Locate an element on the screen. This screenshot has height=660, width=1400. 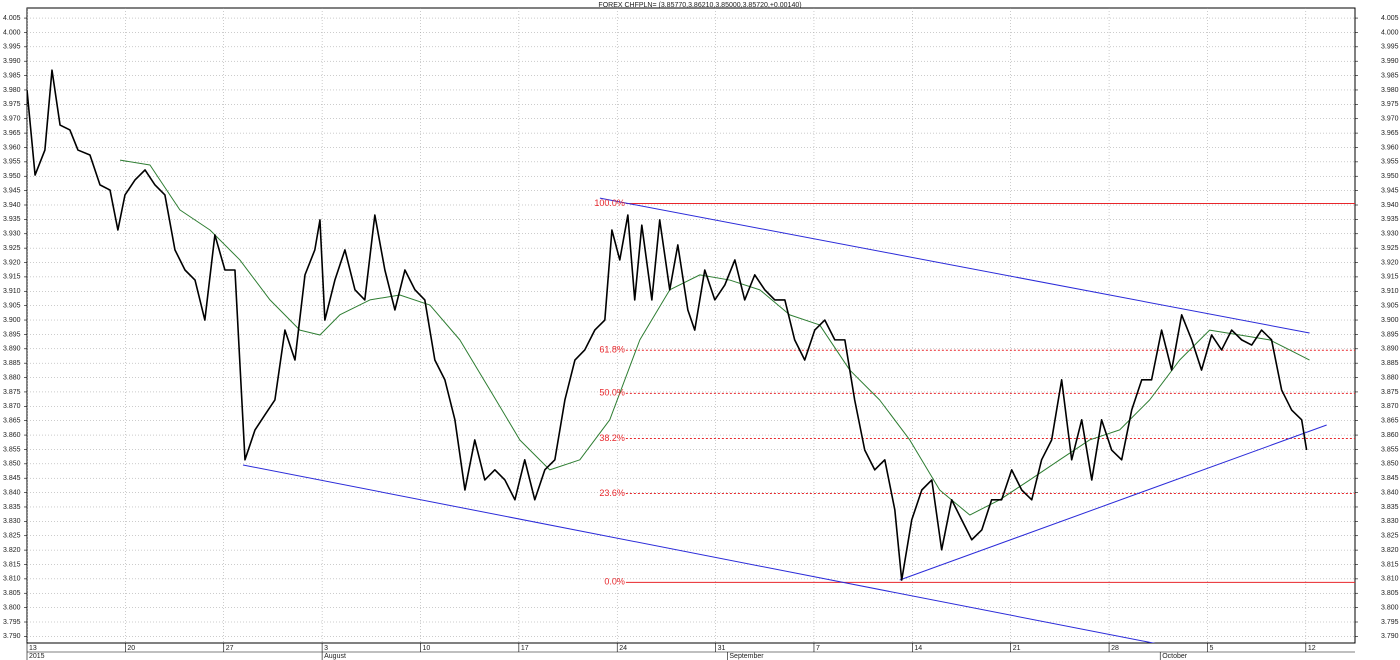
y-tick-label: 3.825 is located at coordinates (12, 536).